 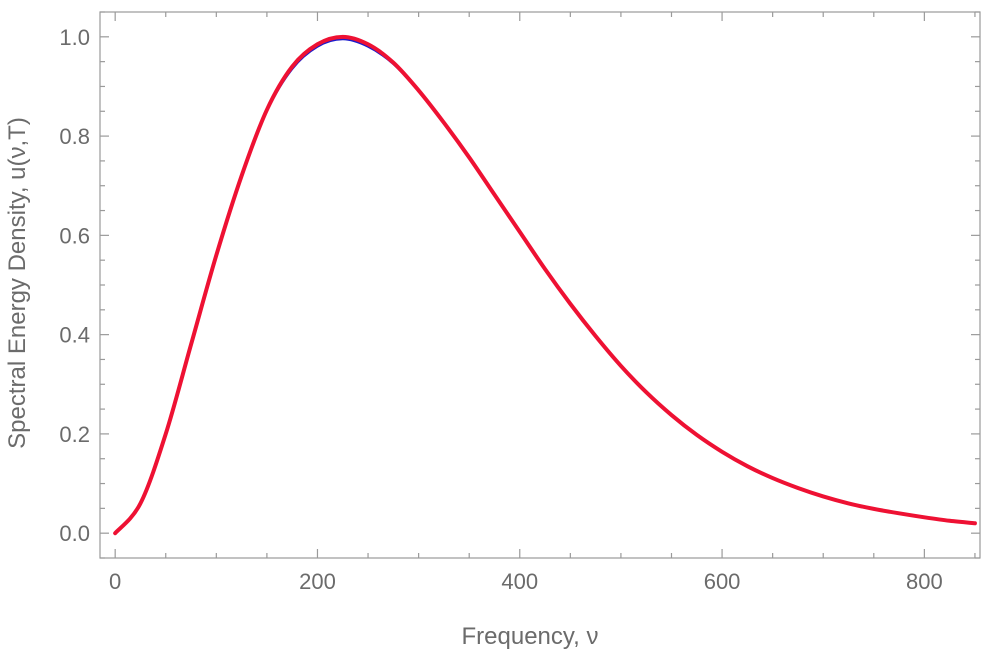 I want to click on x-tick-label: 200, so click(x=317, y=581).